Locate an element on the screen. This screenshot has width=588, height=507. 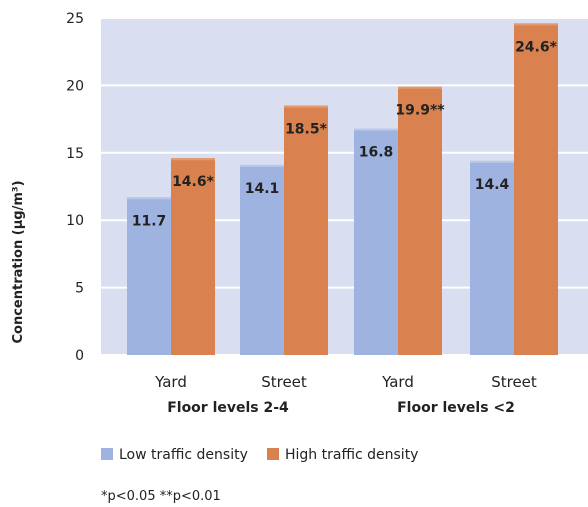
y-tick-label: 15 is located at coordinates (75, 154).